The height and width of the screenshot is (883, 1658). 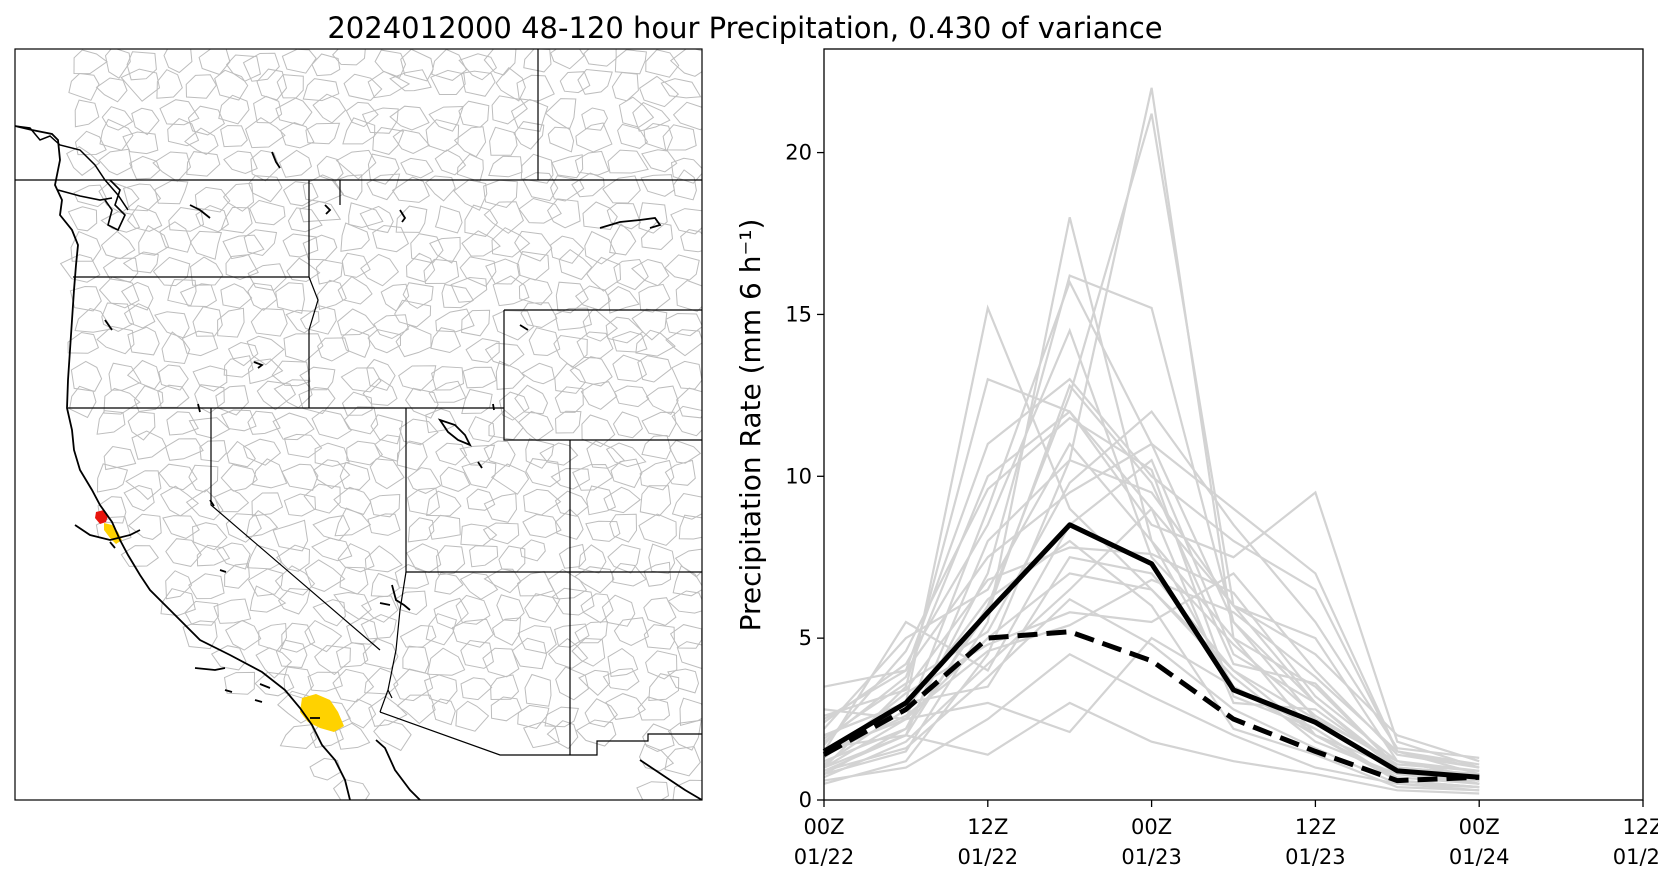 I want to click on x-tick-label-date: 01/22, so click(x=824, y=857).